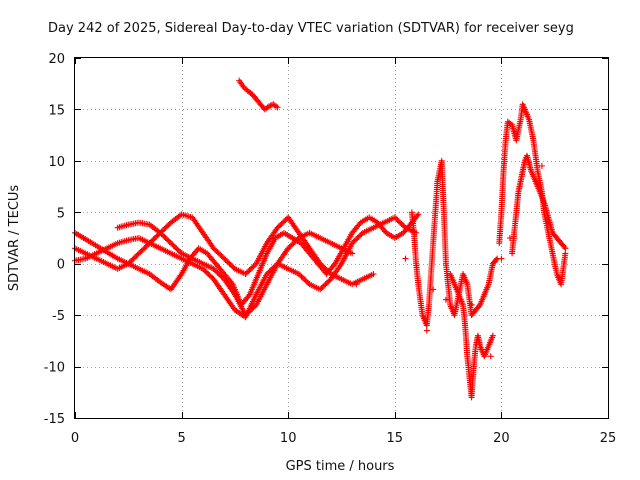  I want to click on y-tick-label: 15, so click(56, 110).